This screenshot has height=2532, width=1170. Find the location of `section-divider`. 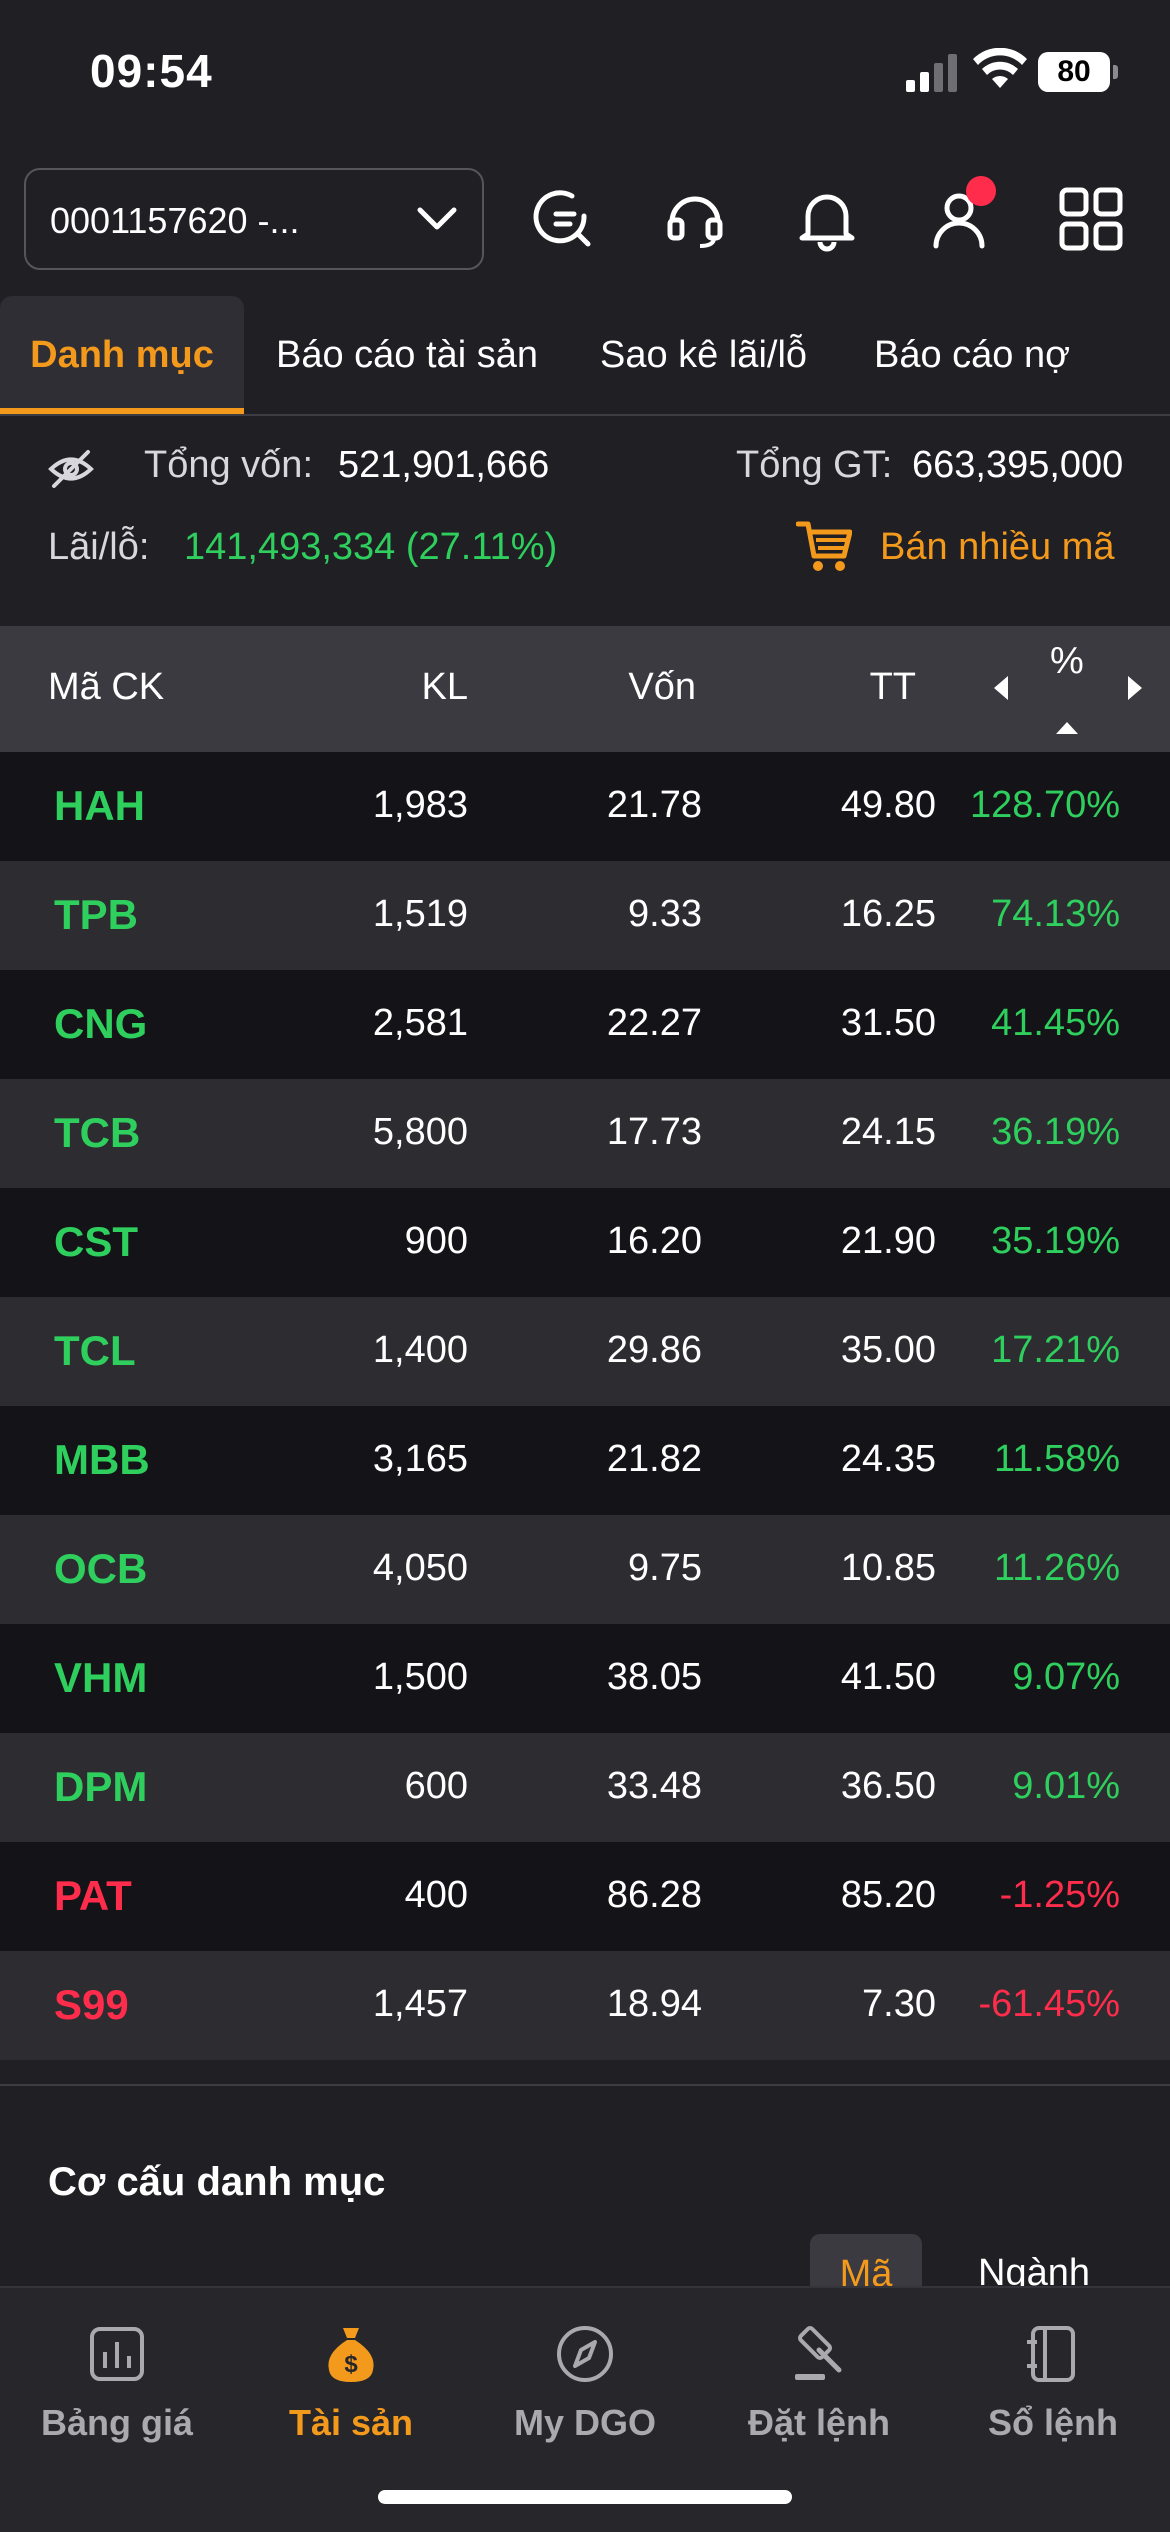

section-divider is located at coordinates (585, 2085).